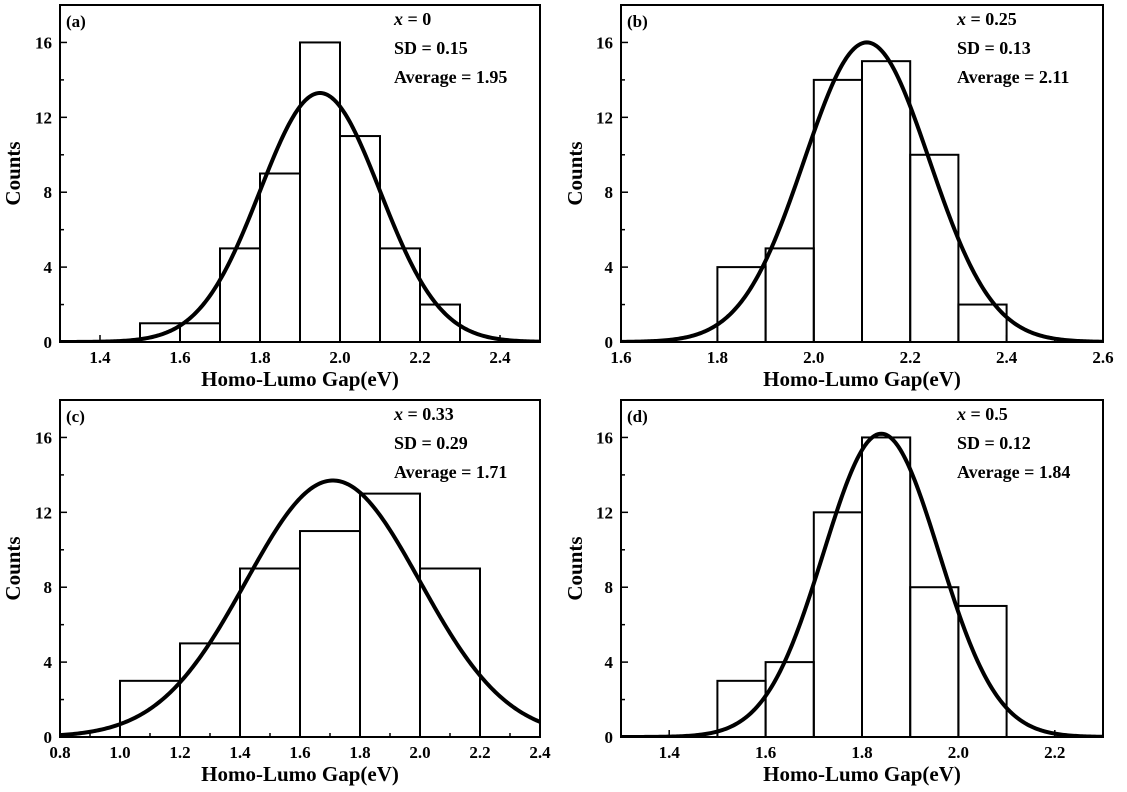 The width and height of the screenshot is (1127, 792). I want to click on gaussian-fit-curve, so click(300, 607).